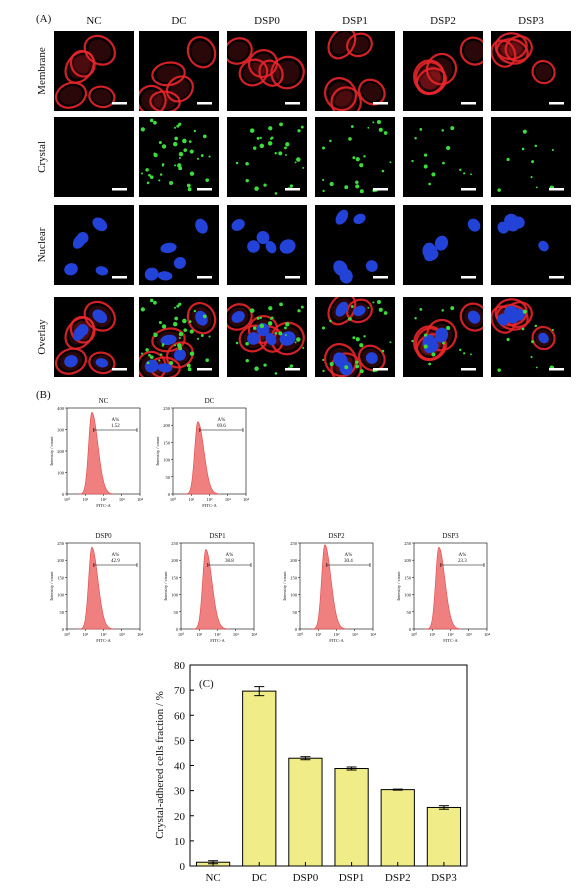 This screenshot has height=888, width=587. I want to click on x-tick-label: NC, so click(212, 878).